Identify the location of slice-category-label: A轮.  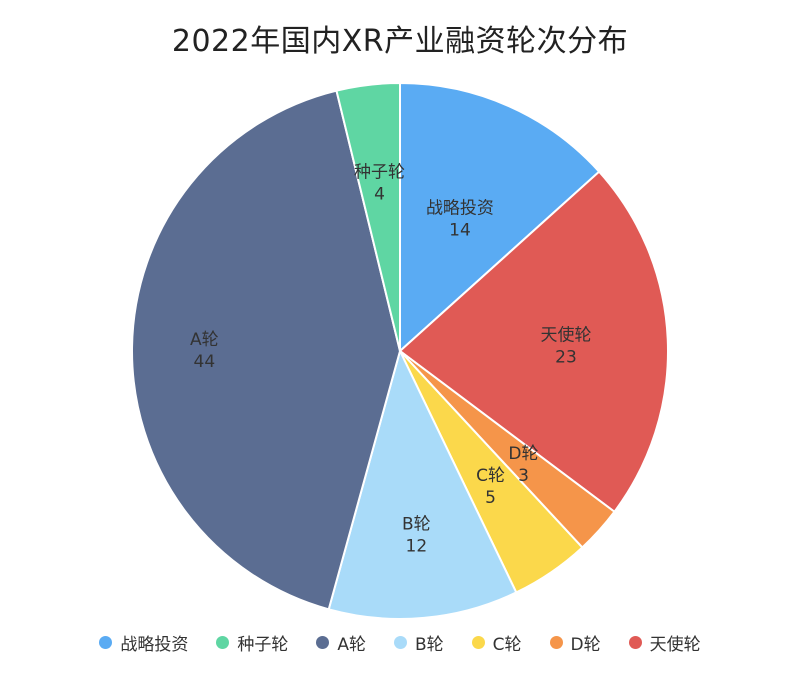
(204, 340).